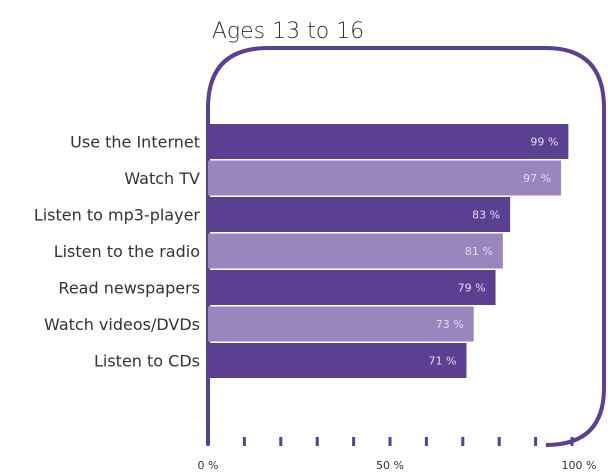 This screenshot has width=608, height=474. Describe the element at coordinates (122, 324) in the screenshot. I see `category-label: Watch videos/DVDs` at that location.